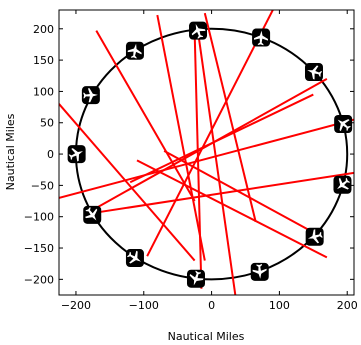 The width and height of the screenshot is (361, 345). Describe the element at coordinates (10, 151) in the screenshot. I see `y-axis-label: Nautical Miles` at that location.